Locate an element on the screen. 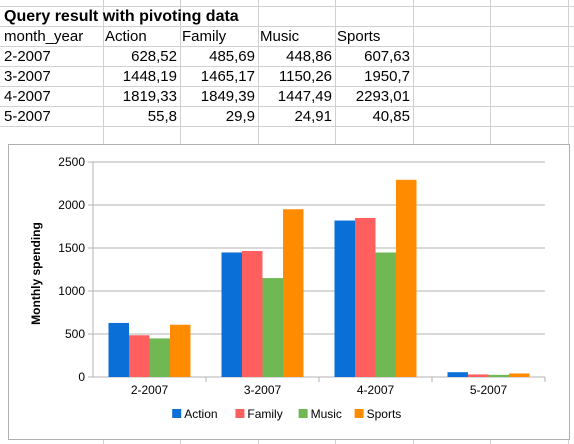  value-cell: 1465,17 is located at coordinates (227, 76).